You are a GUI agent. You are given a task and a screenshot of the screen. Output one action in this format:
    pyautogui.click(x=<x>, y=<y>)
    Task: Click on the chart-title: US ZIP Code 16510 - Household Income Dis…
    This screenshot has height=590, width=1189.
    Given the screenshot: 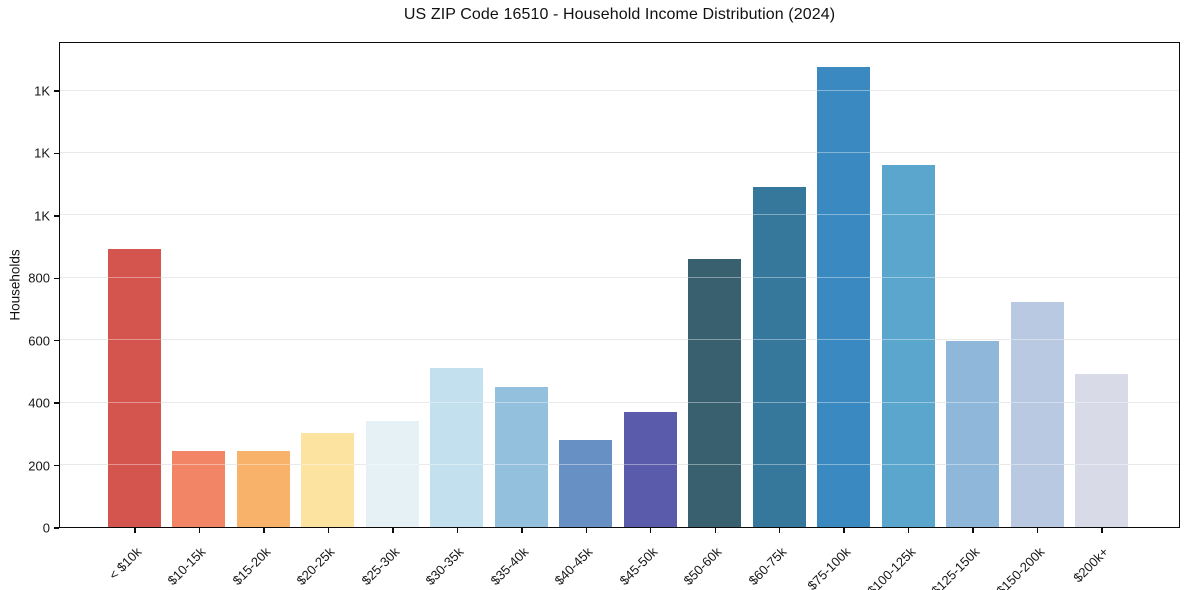 What is the action you would take?
    pyautogui.click(x=619, y=14)
    